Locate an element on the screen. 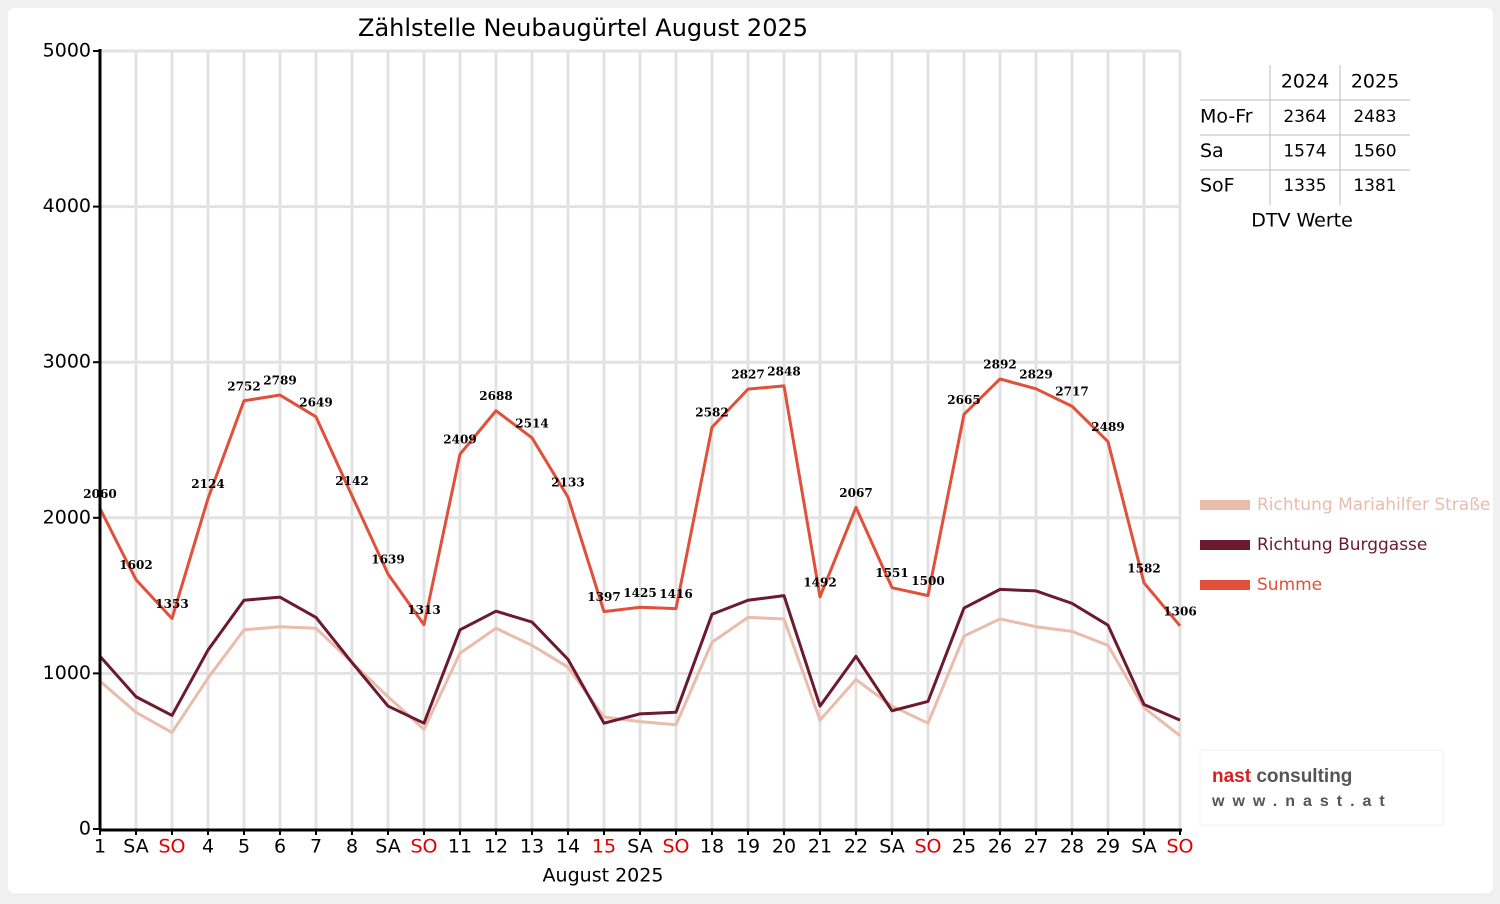 Image resolution: width=1500 pixels, height=904 pixels. data-label: 2067 is located at coordinates (855, 493).